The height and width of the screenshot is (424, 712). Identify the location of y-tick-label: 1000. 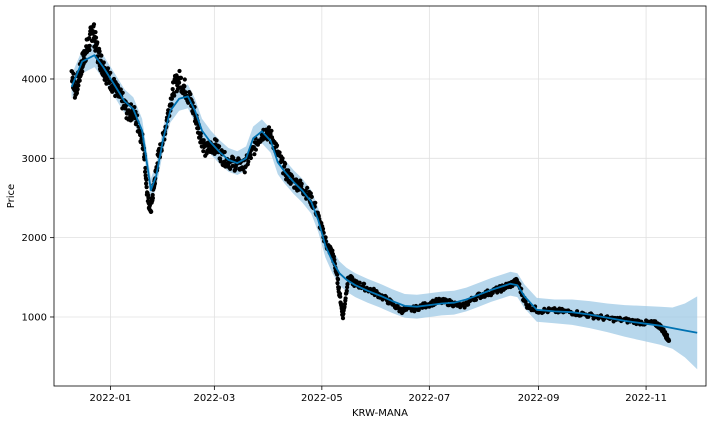
(34, 317).